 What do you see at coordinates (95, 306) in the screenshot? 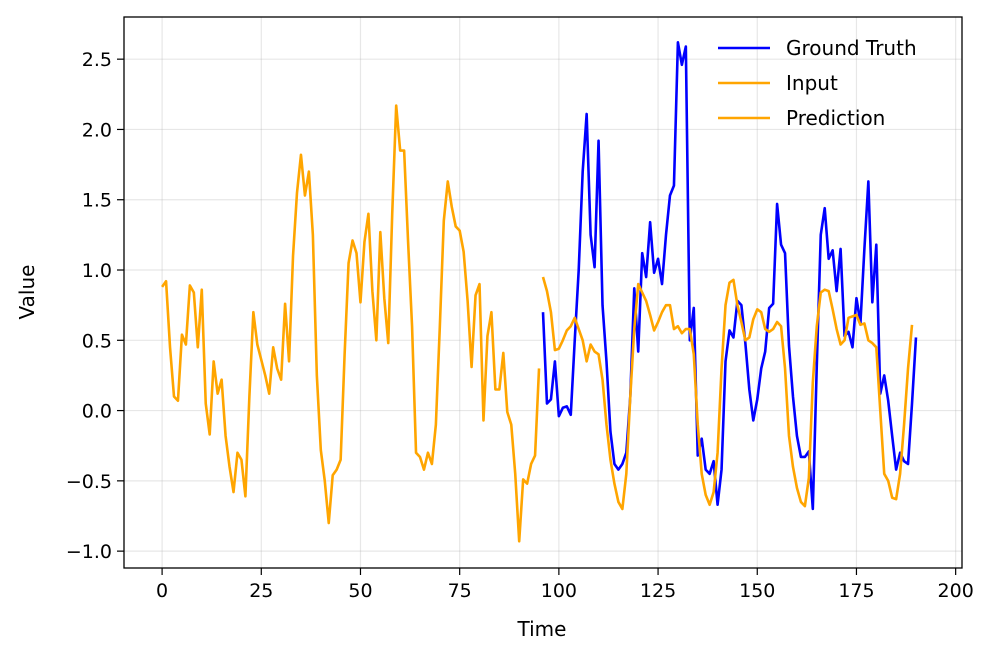
I see `y-axis: −1.0 −0.5 0.0 0.5 1.0 1.5 2.0 2.5` at bounding box center [95, 306].